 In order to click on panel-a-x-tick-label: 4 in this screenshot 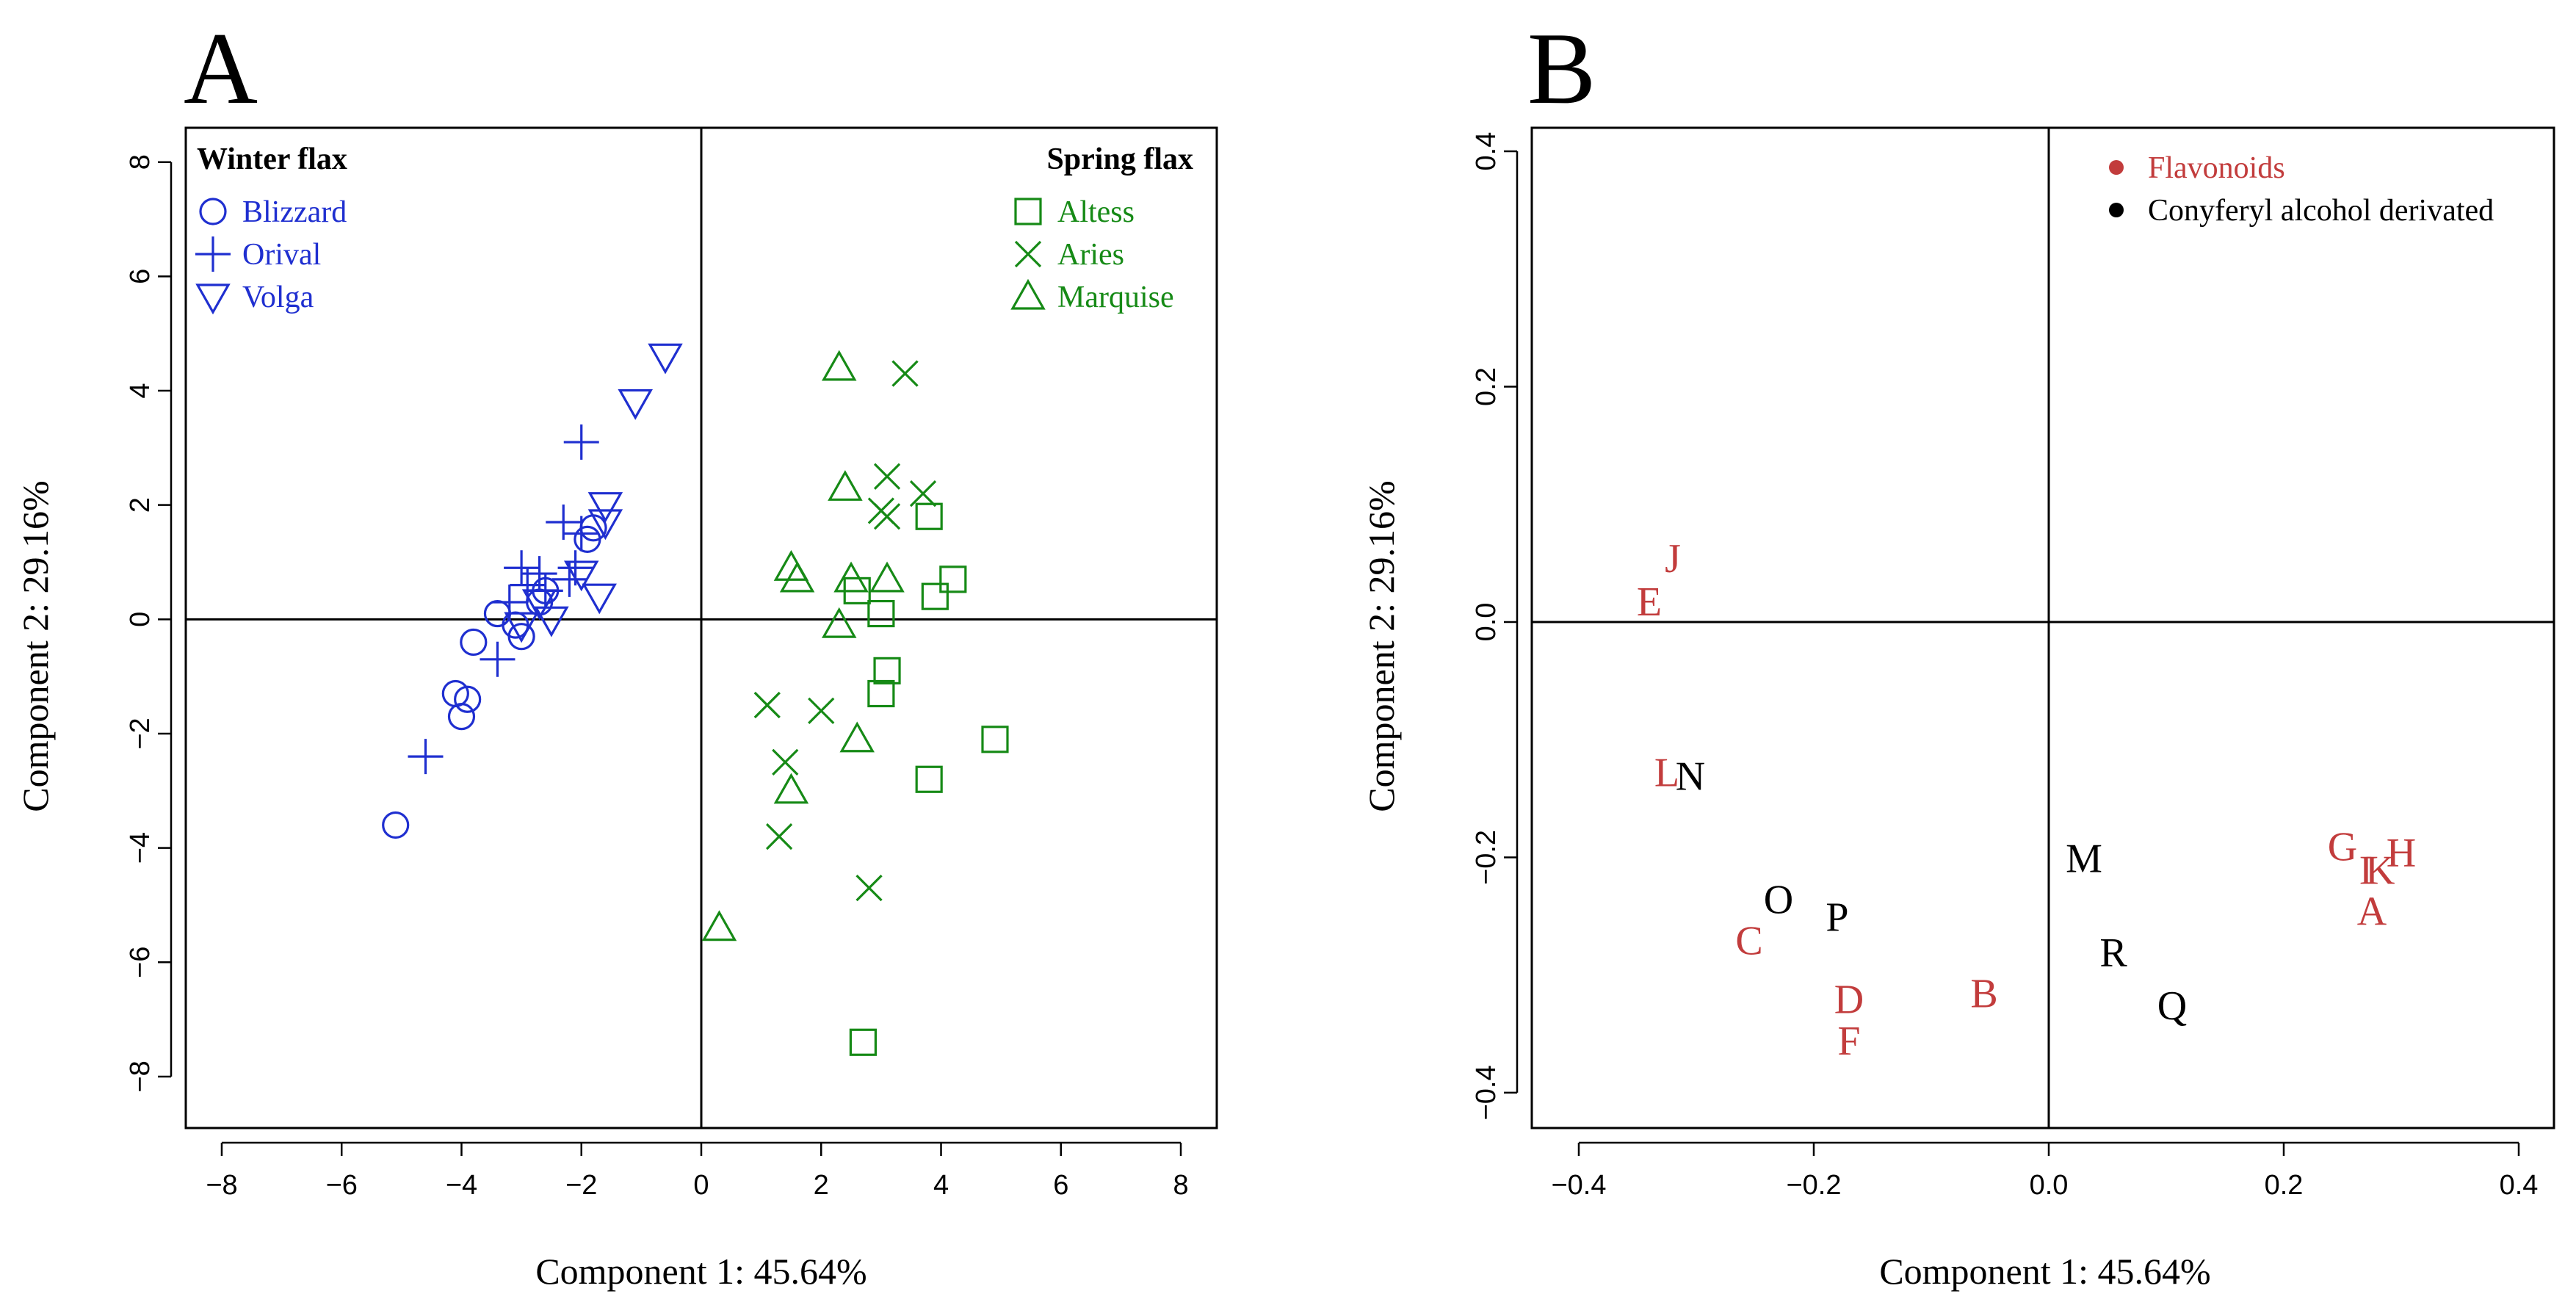, I will do `click(941, 1185)`.